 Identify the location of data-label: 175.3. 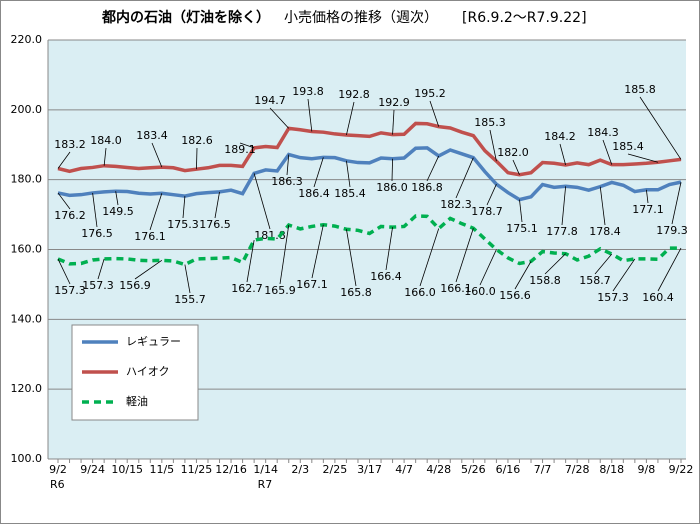
(183, 224).